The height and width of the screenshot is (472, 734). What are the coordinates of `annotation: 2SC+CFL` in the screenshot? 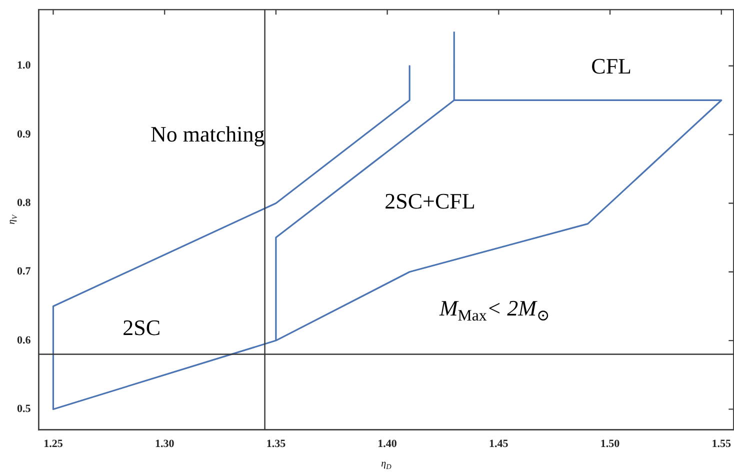 It's located at (430, 201).